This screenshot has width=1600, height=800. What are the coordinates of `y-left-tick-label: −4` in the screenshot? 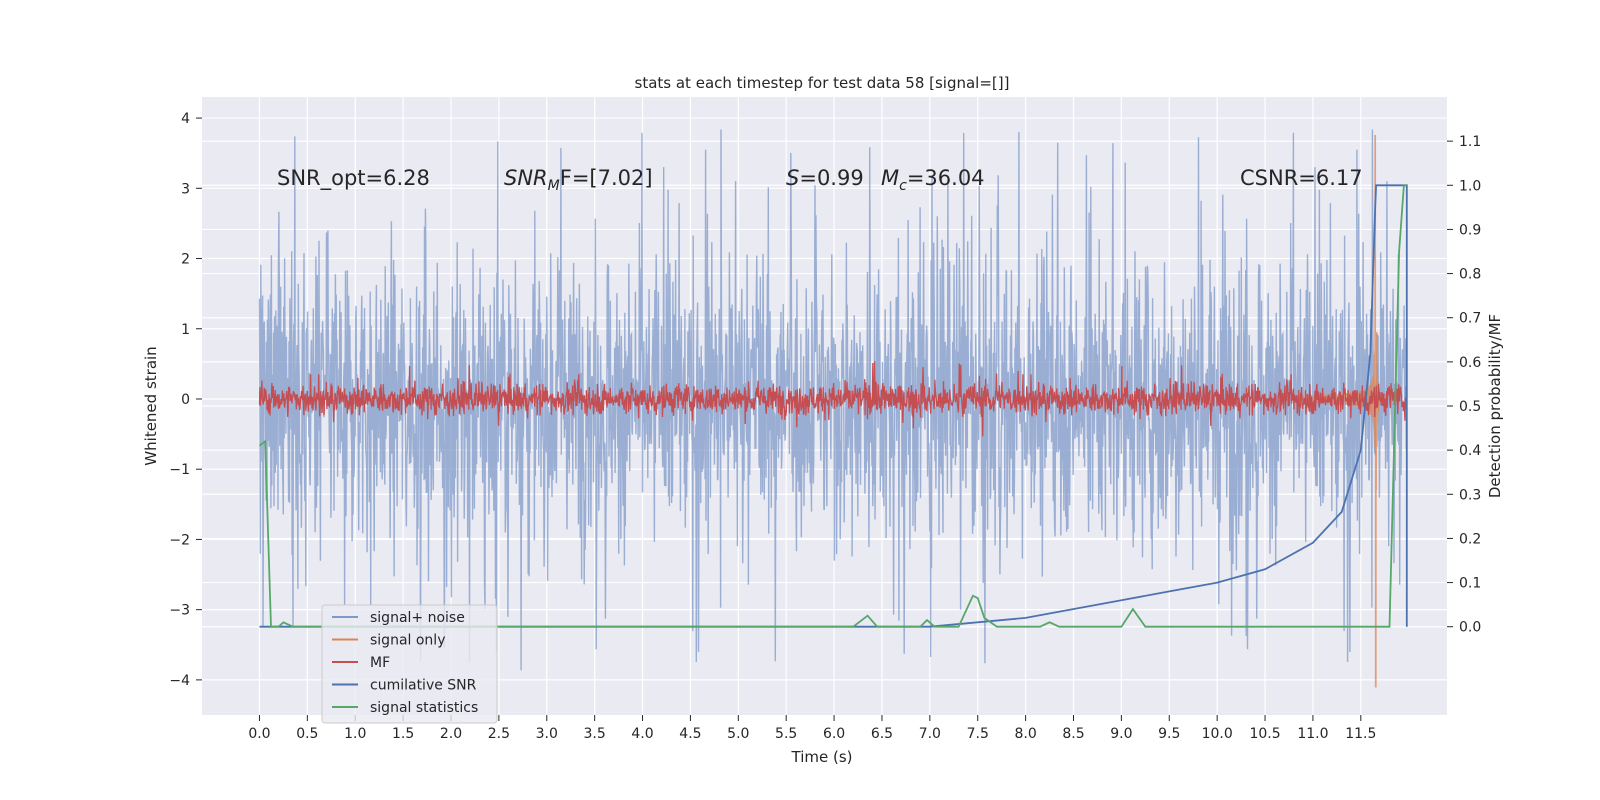 It's located at (179, 681).